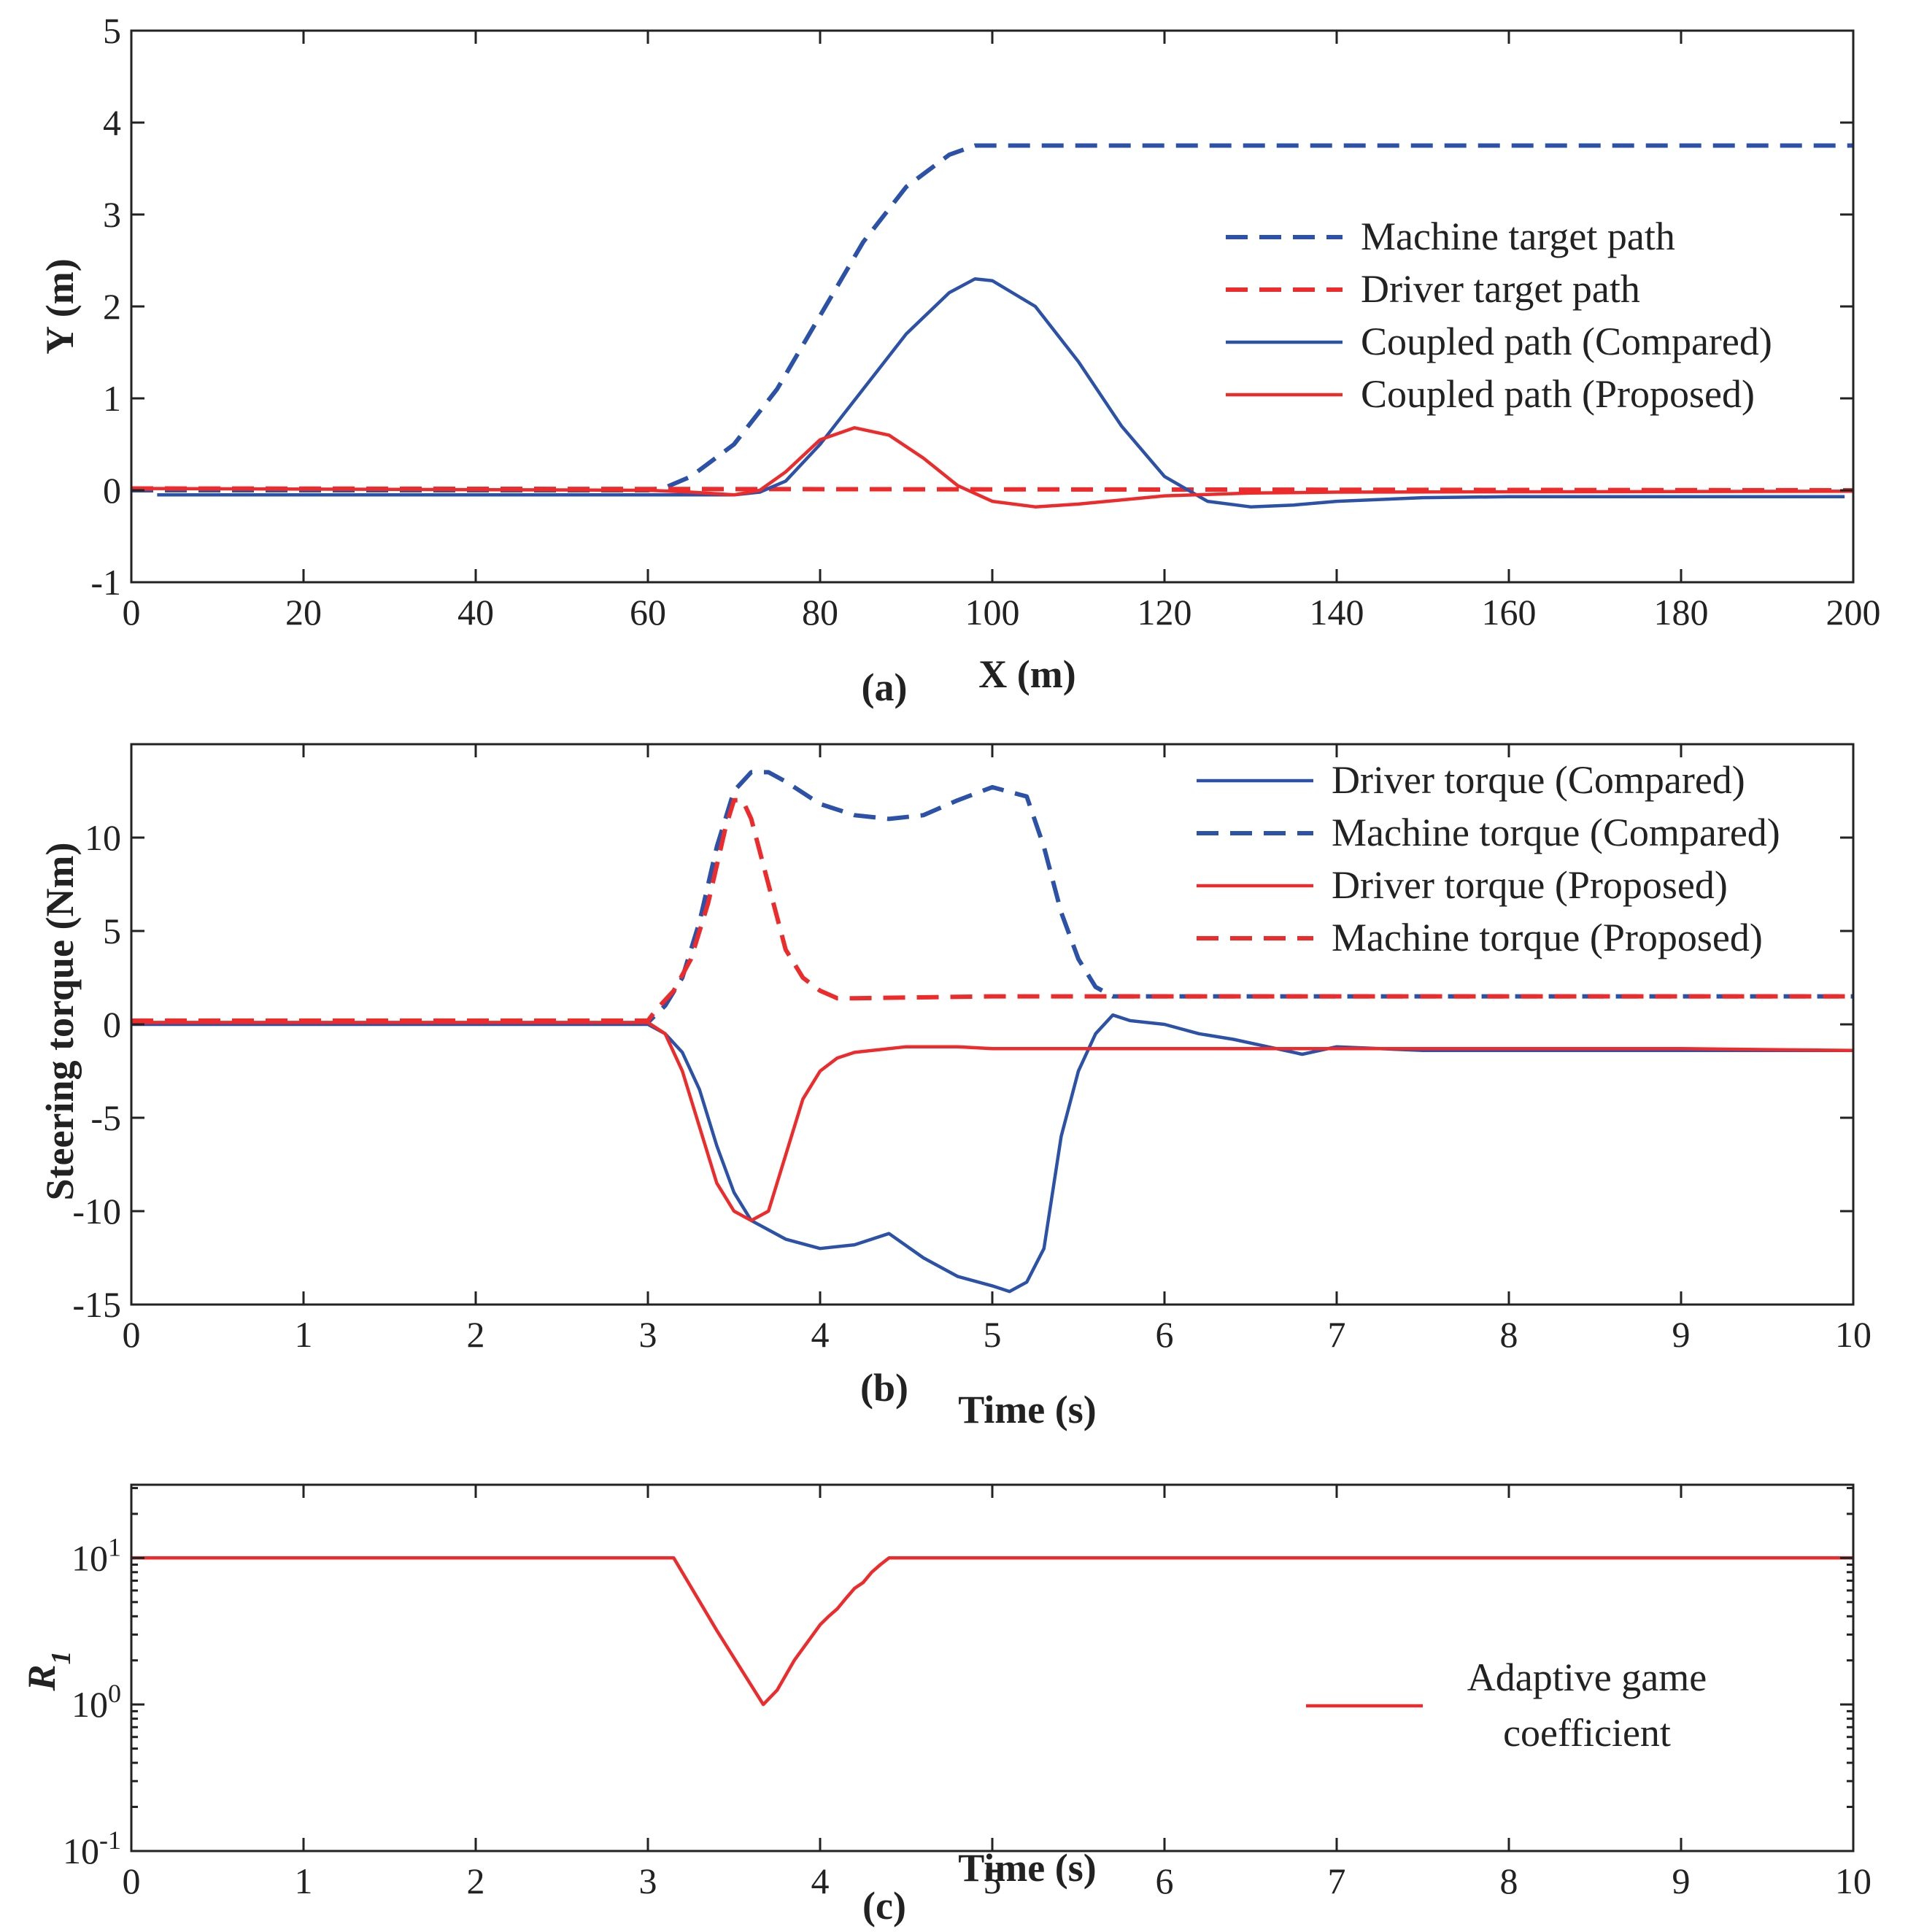  Describe the element at coordinates (1558, 394) in the screenshot. I see `legend-label: Coupled path (Proposed)` at that location.